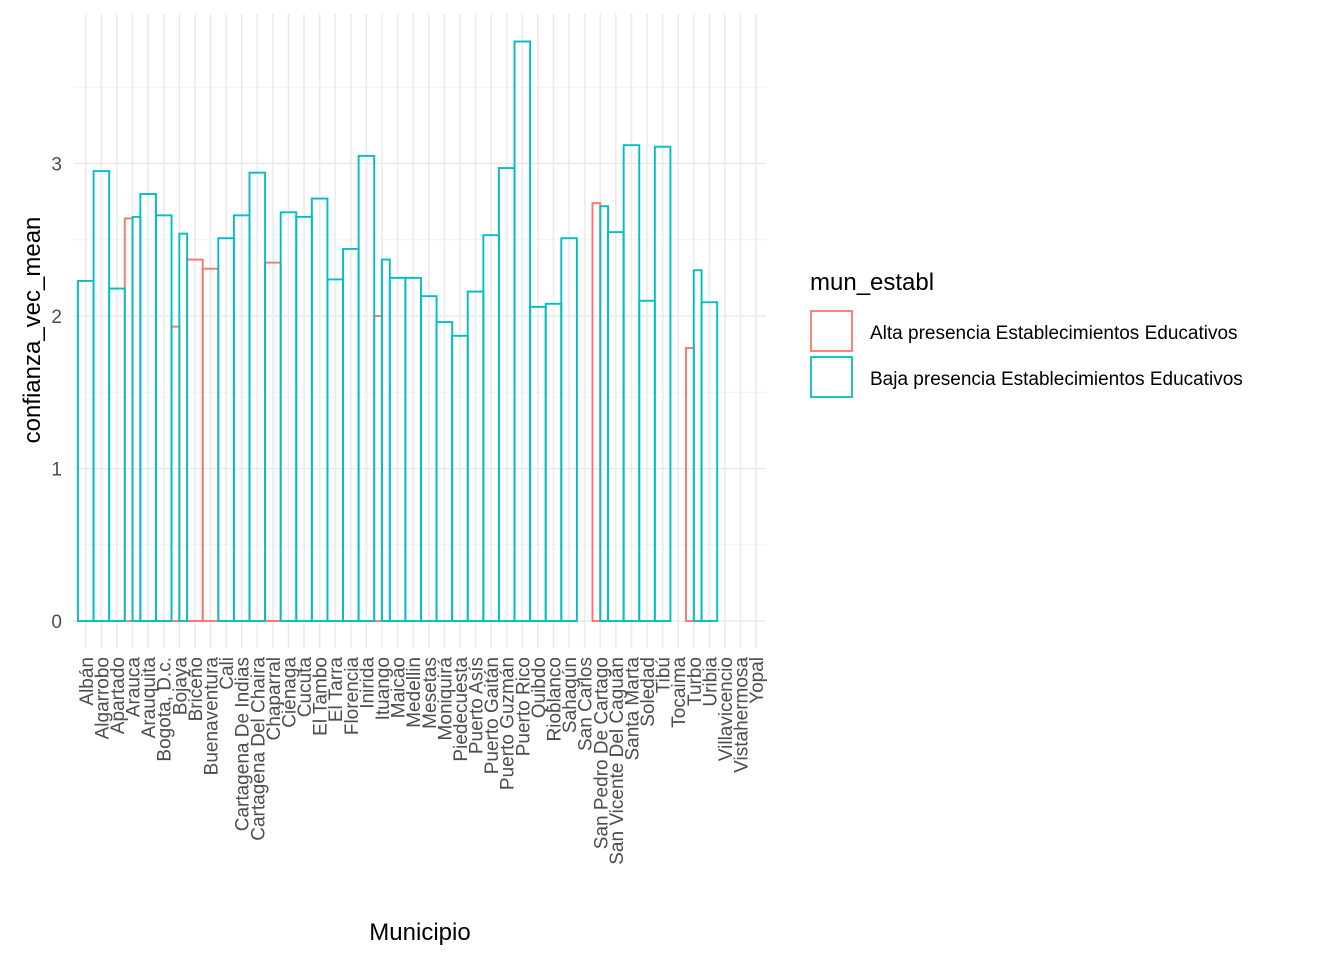  Describe the element at coordinates (56, 470) in the screenshot. I see `y-tick-label: 1` at that location.